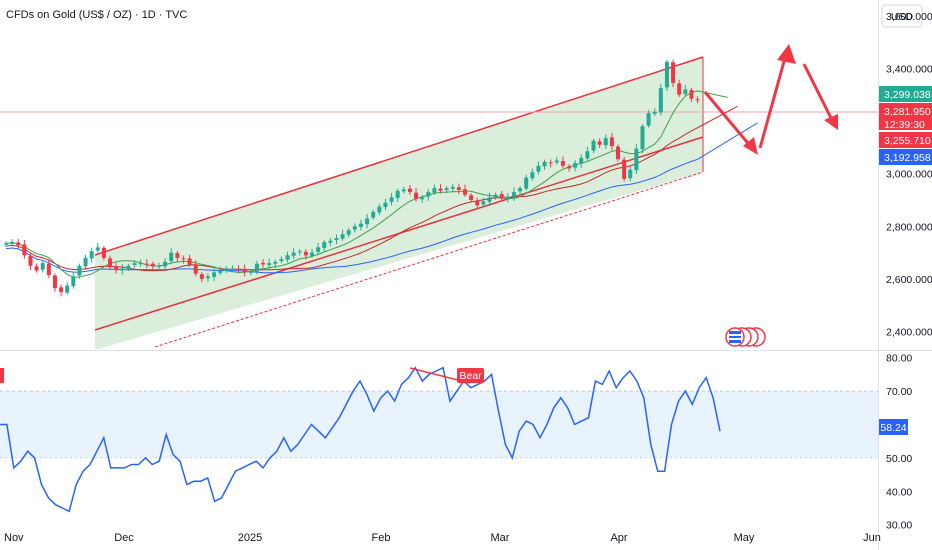 The height and width of the screenshot is (550, 932). I want to click on time-axis: Nov Dec 2025 Feb Mar Apr May Jun, so click(442, 538).